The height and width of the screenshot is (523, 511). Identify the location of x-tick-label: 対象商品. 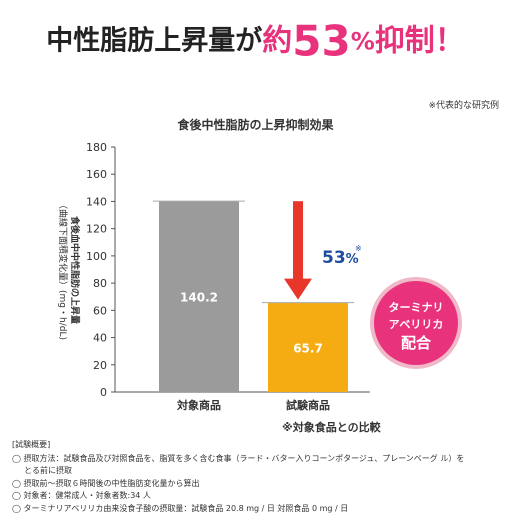
(198, 405).